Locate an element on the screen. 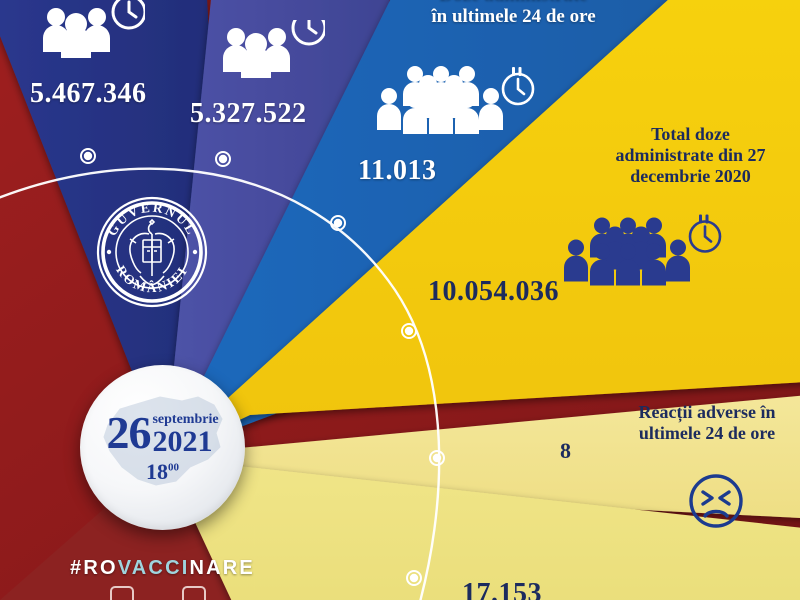 This screenshot has width=800, height=600. sad-face-icon is located at coordinates (716, 501).